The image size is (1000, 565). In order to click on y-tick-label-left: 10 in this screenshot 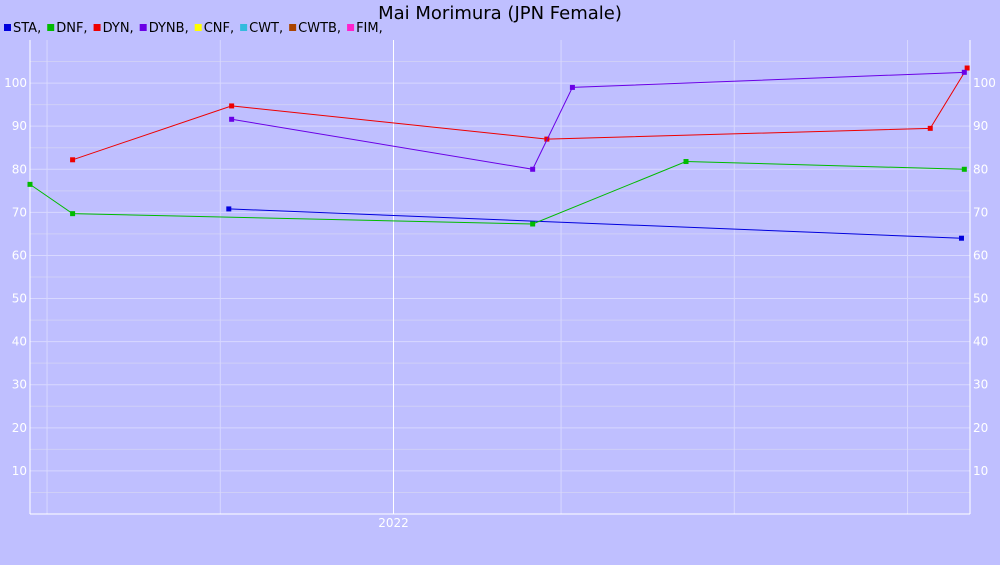, I will do `click(19, 471)`.